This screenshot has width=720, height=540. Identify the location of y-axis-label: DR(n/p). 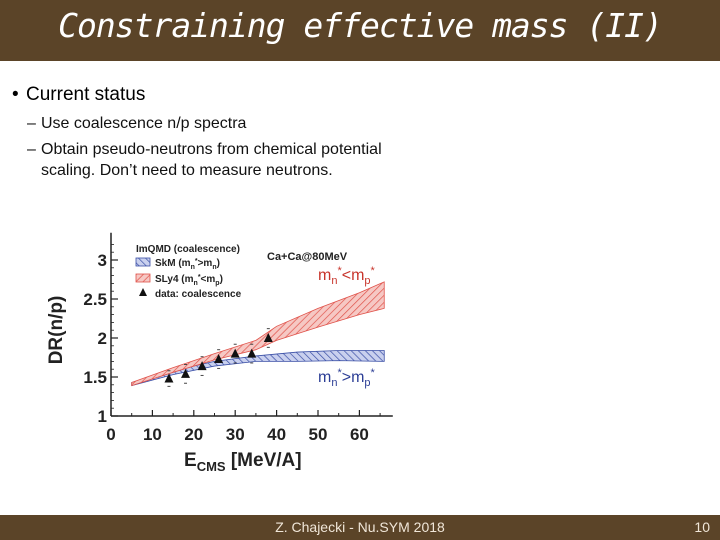
(56, 330).